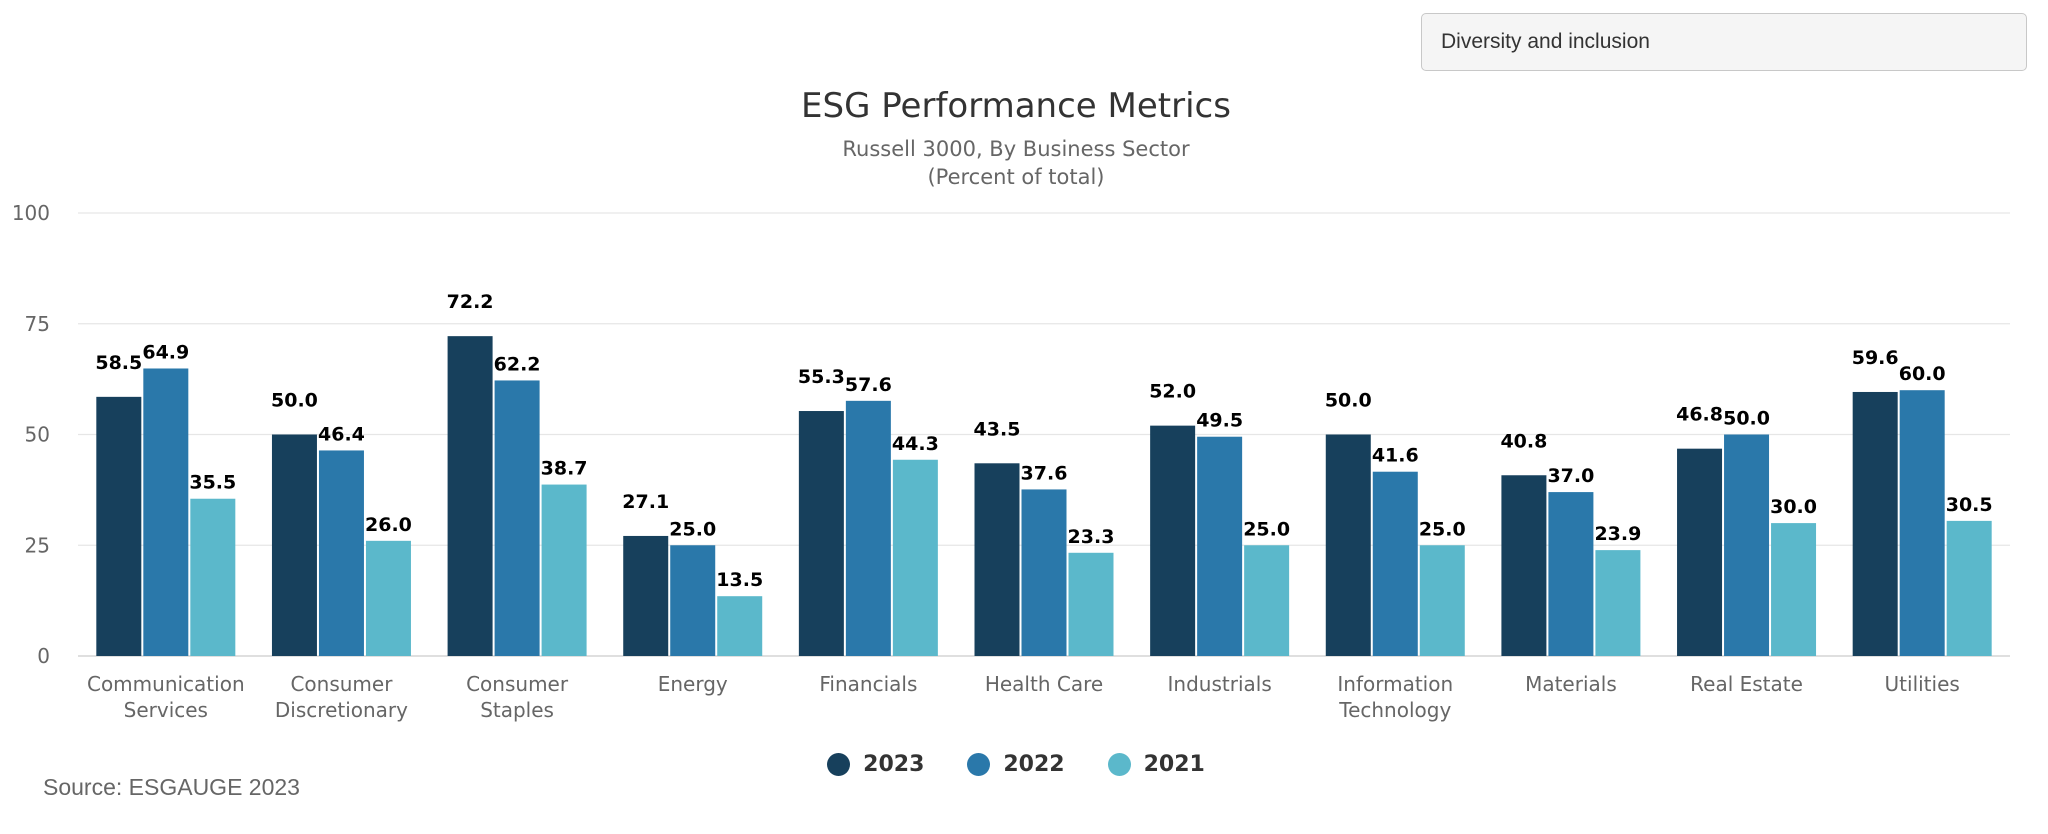 This screenshot has width=2048, height=834. I want to click on data-label: 13.5, so click(739, 580).